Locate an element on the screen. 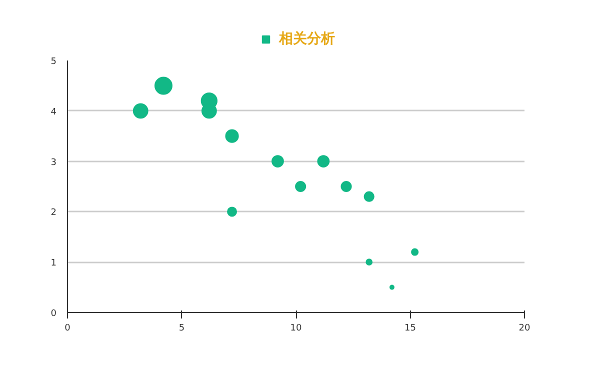 Image resolution: width=595 pixels, height=374 pixels. x-tick-label: 10 is located at coordinates (296, 329).